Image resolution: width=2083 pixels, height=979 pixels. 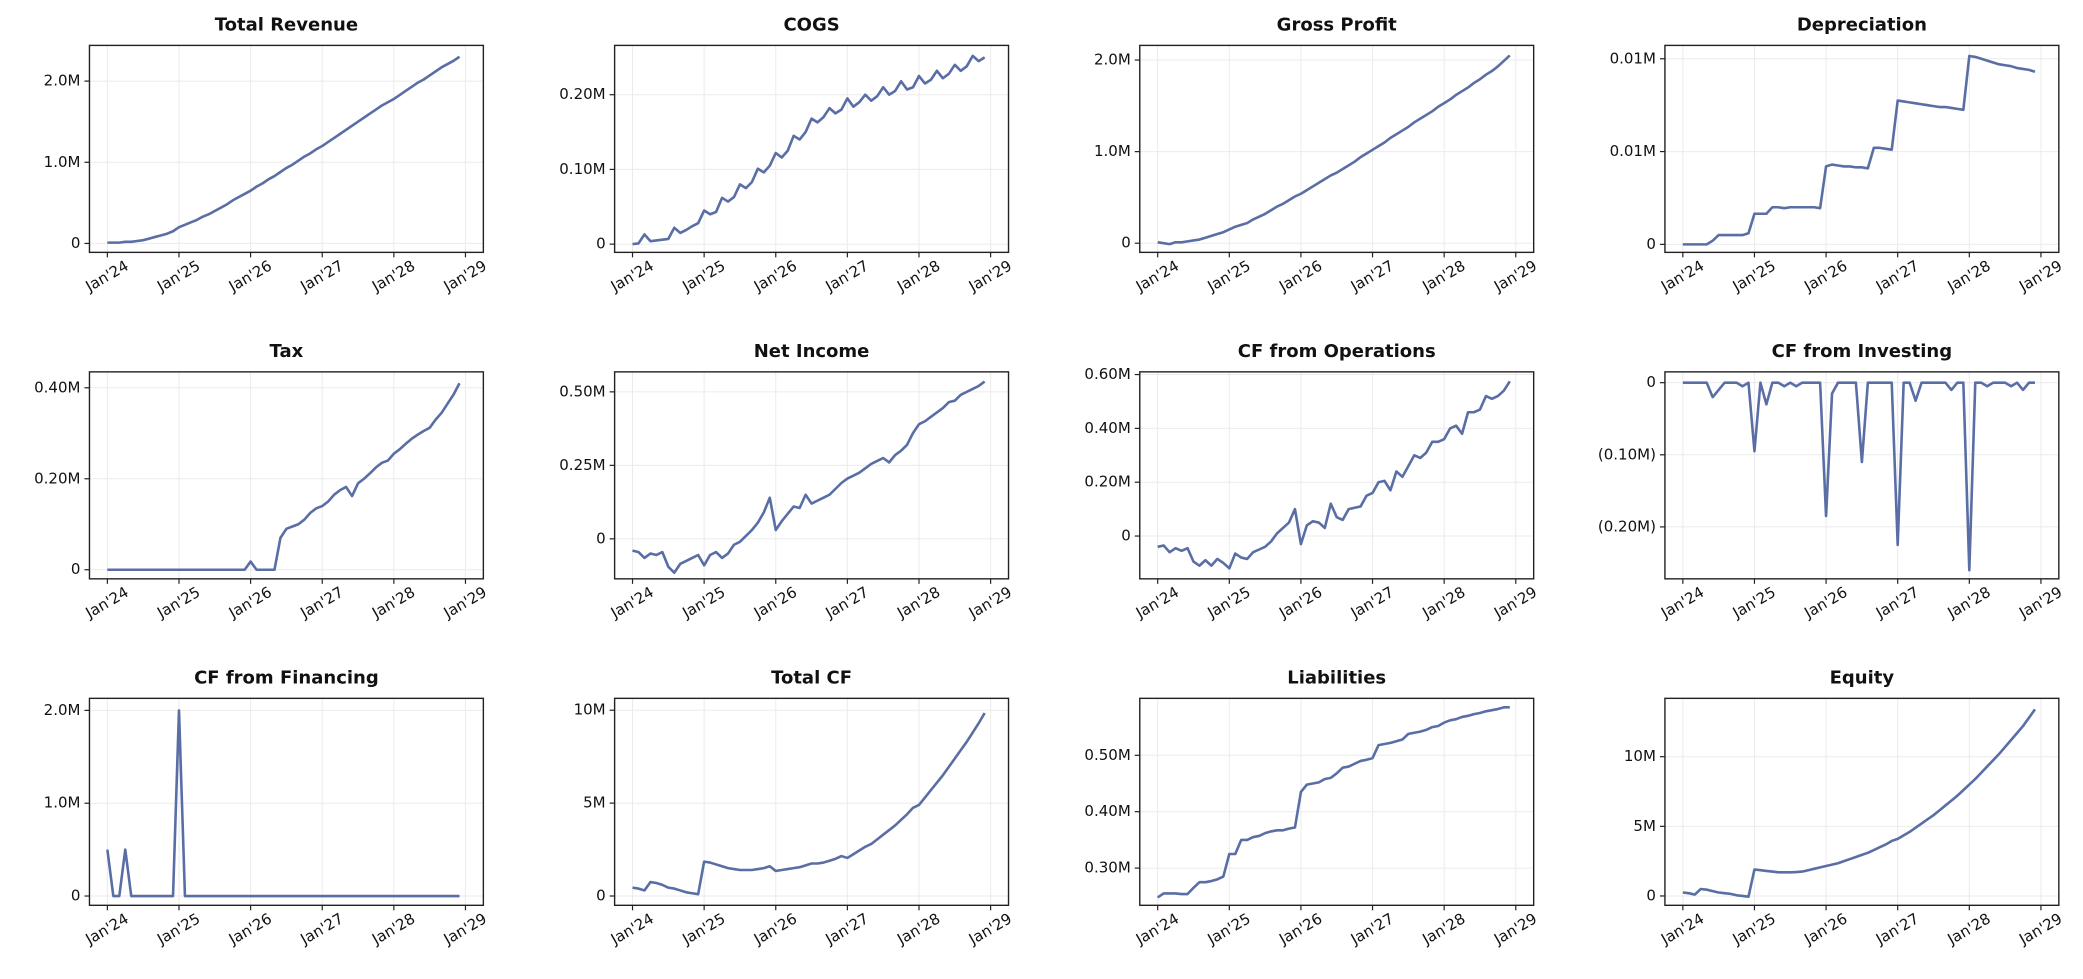 I want to click on y-tick-label: 0.30M, so click(x=1107, y=868).